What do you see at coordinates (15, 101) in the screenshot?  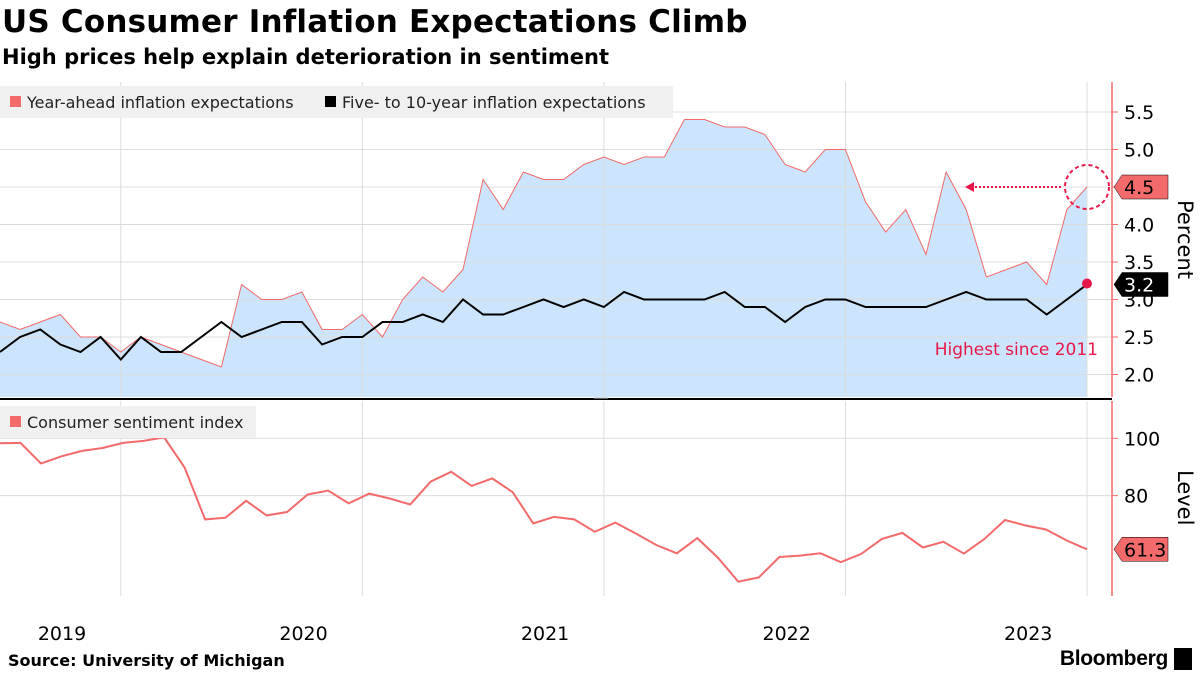 I see `legend-swatch-year-ahead` at bounding box center [15, 101].